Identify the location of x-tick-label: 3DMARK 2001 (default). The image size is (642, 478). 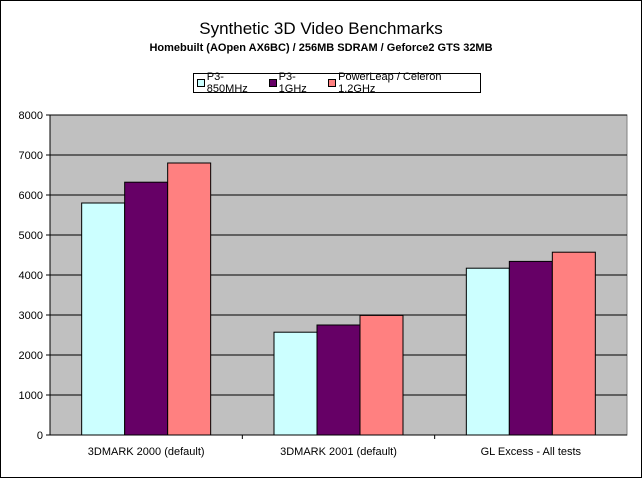
(338, 452).